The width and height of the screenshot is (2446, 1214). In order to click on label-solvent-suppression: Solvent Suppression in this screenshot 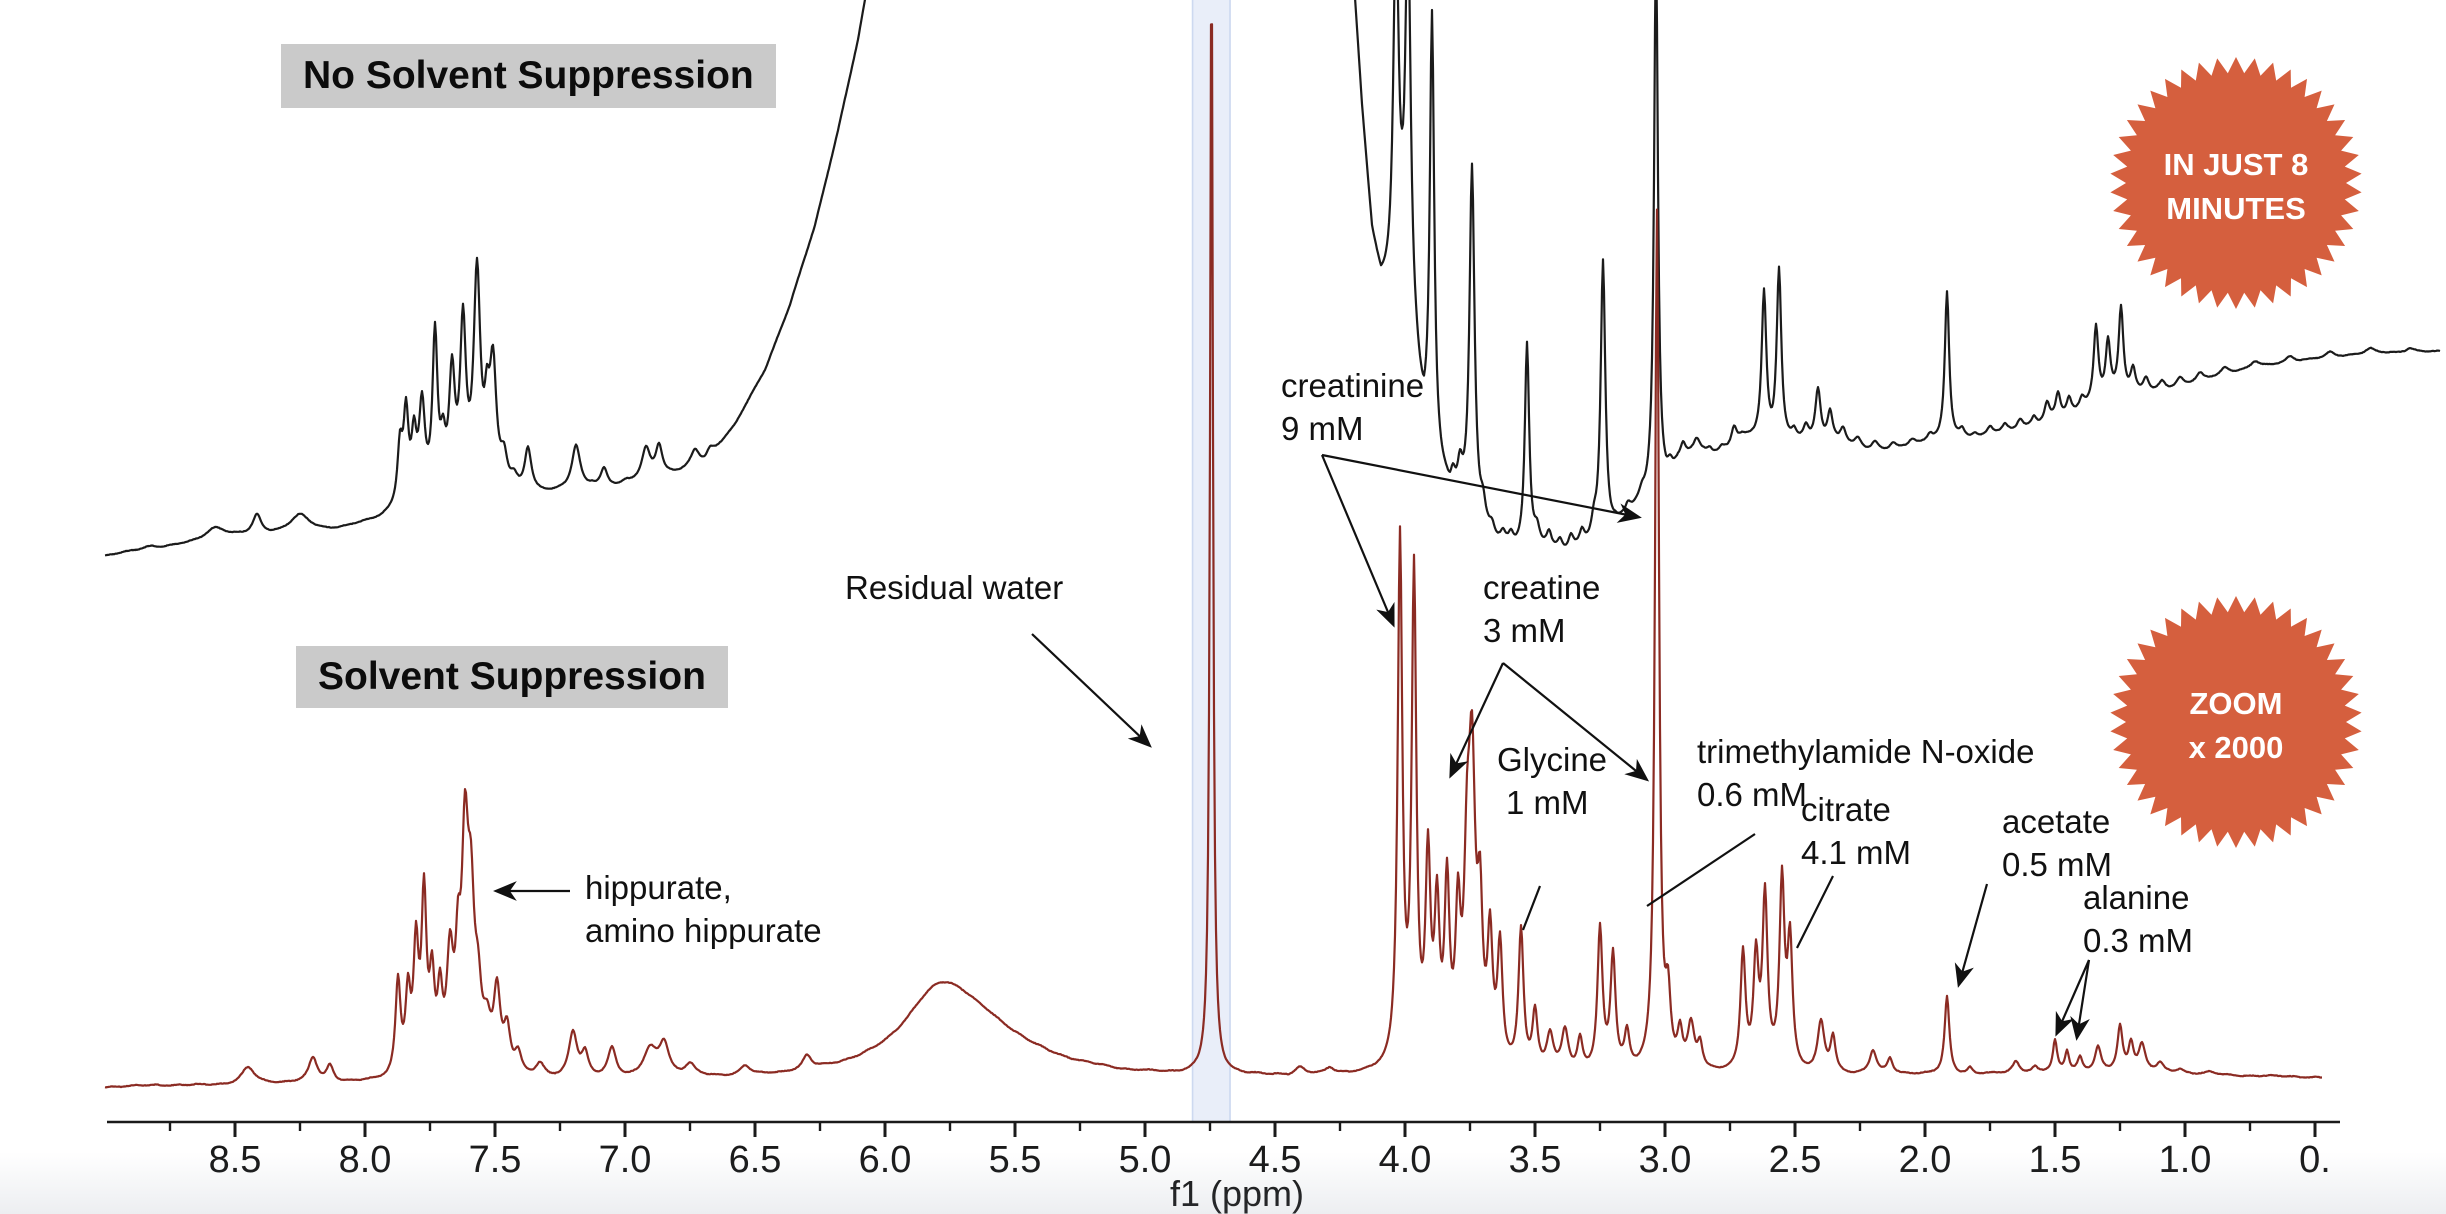, I will do `click(512, 677)`.